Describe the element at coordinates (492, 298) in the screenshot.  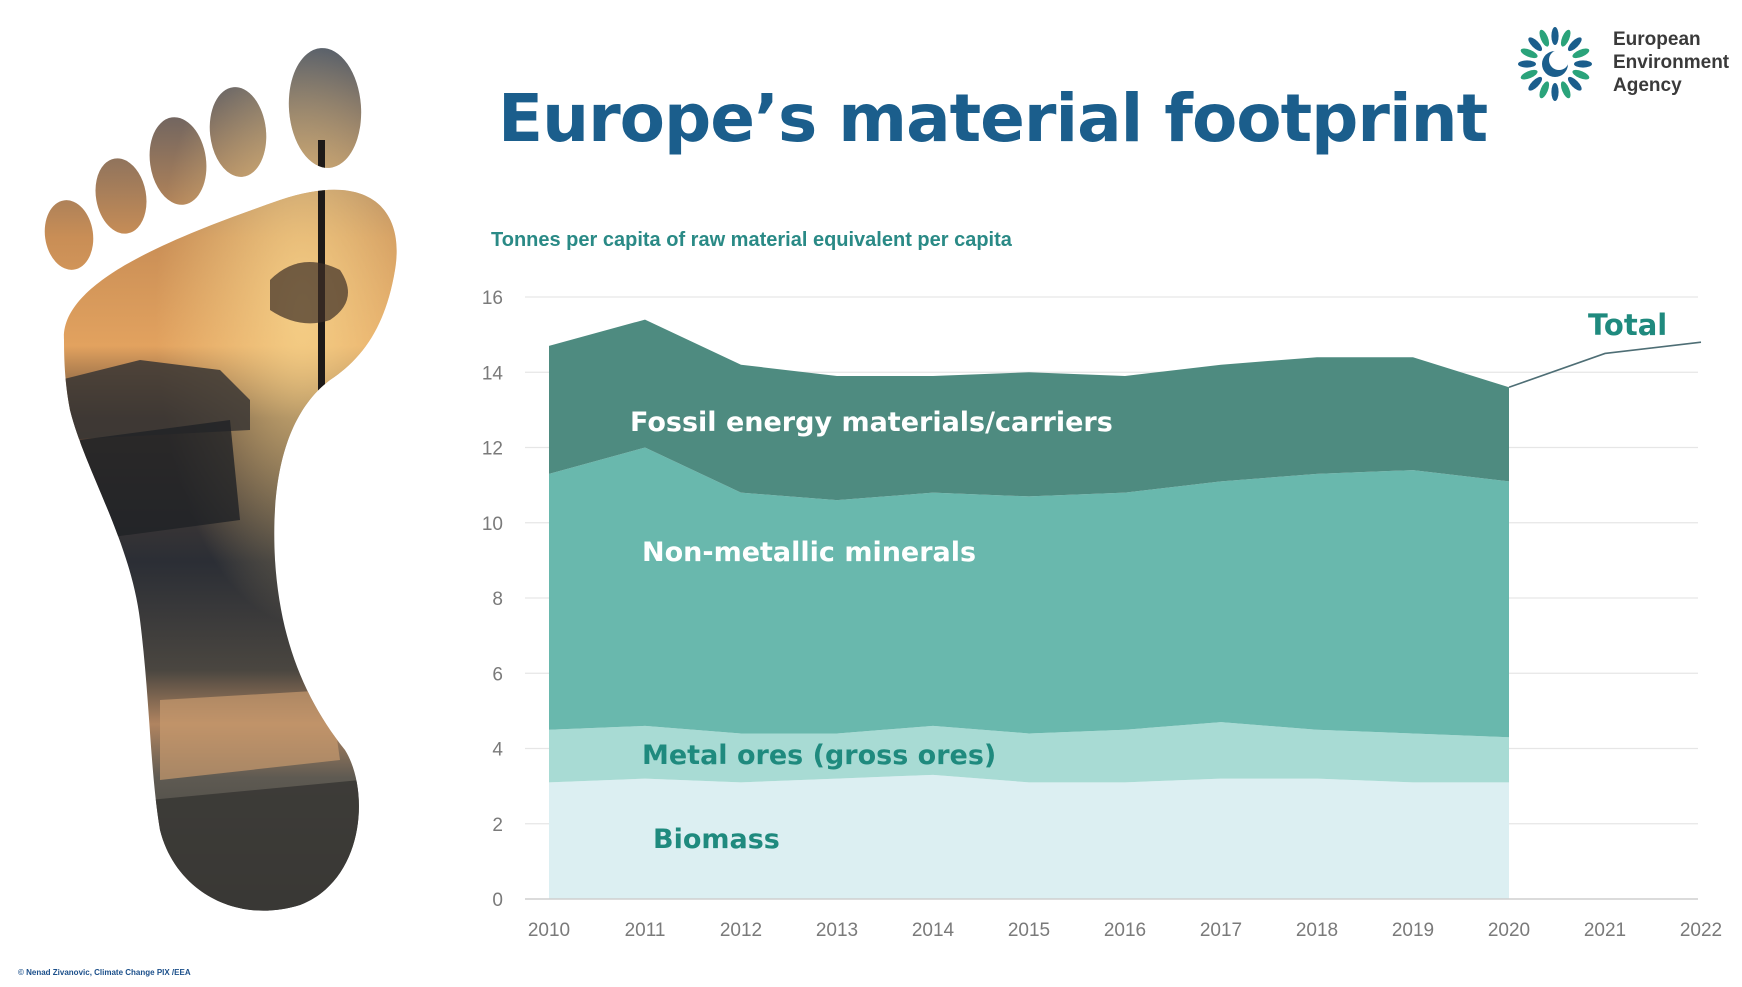
I see `y-tick-label: 16` at that location.